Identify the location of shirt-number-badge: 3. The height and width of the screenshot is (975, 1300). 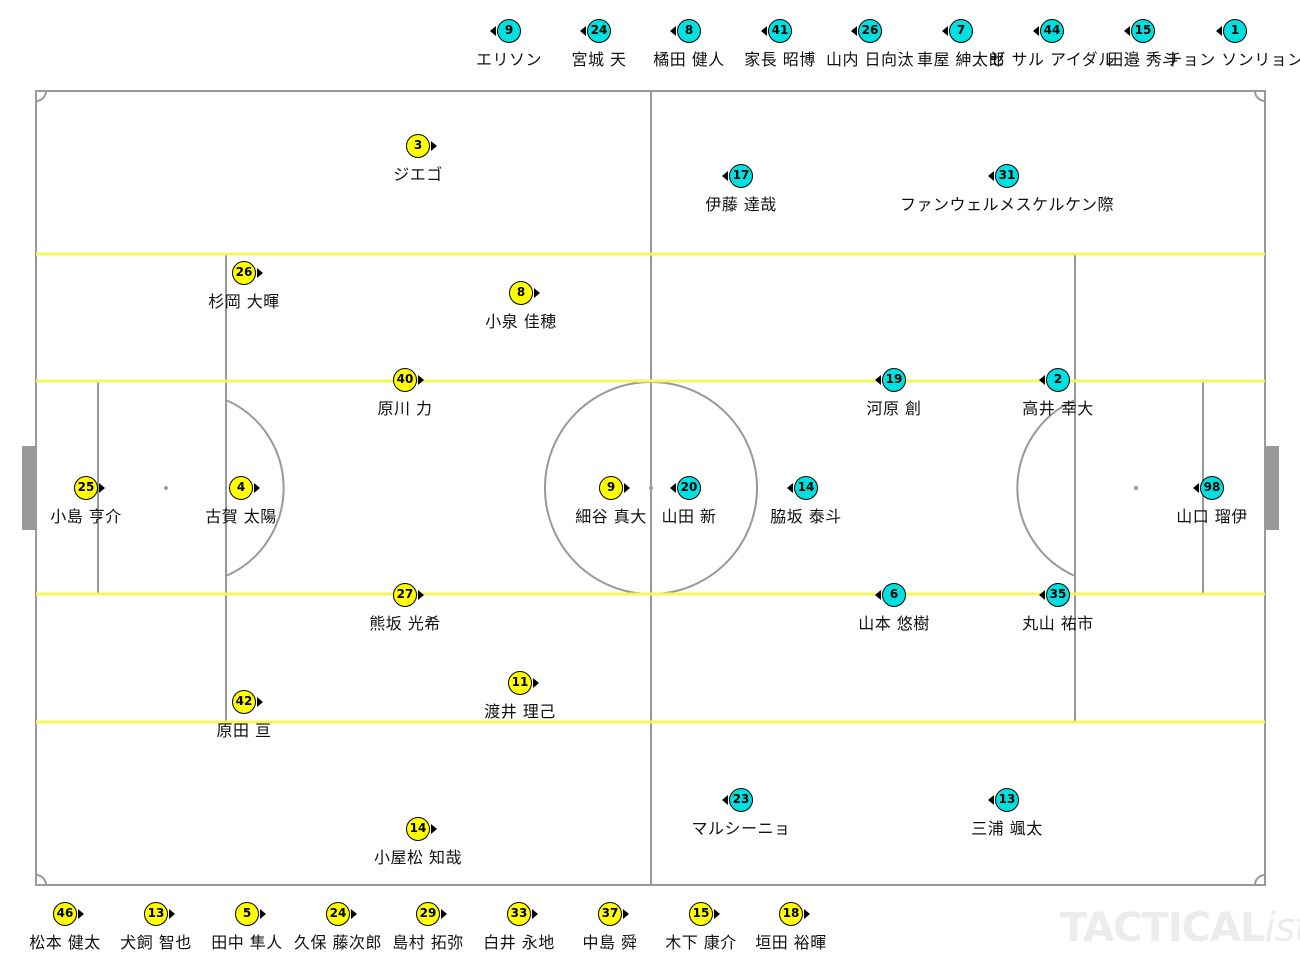
(418, 146).